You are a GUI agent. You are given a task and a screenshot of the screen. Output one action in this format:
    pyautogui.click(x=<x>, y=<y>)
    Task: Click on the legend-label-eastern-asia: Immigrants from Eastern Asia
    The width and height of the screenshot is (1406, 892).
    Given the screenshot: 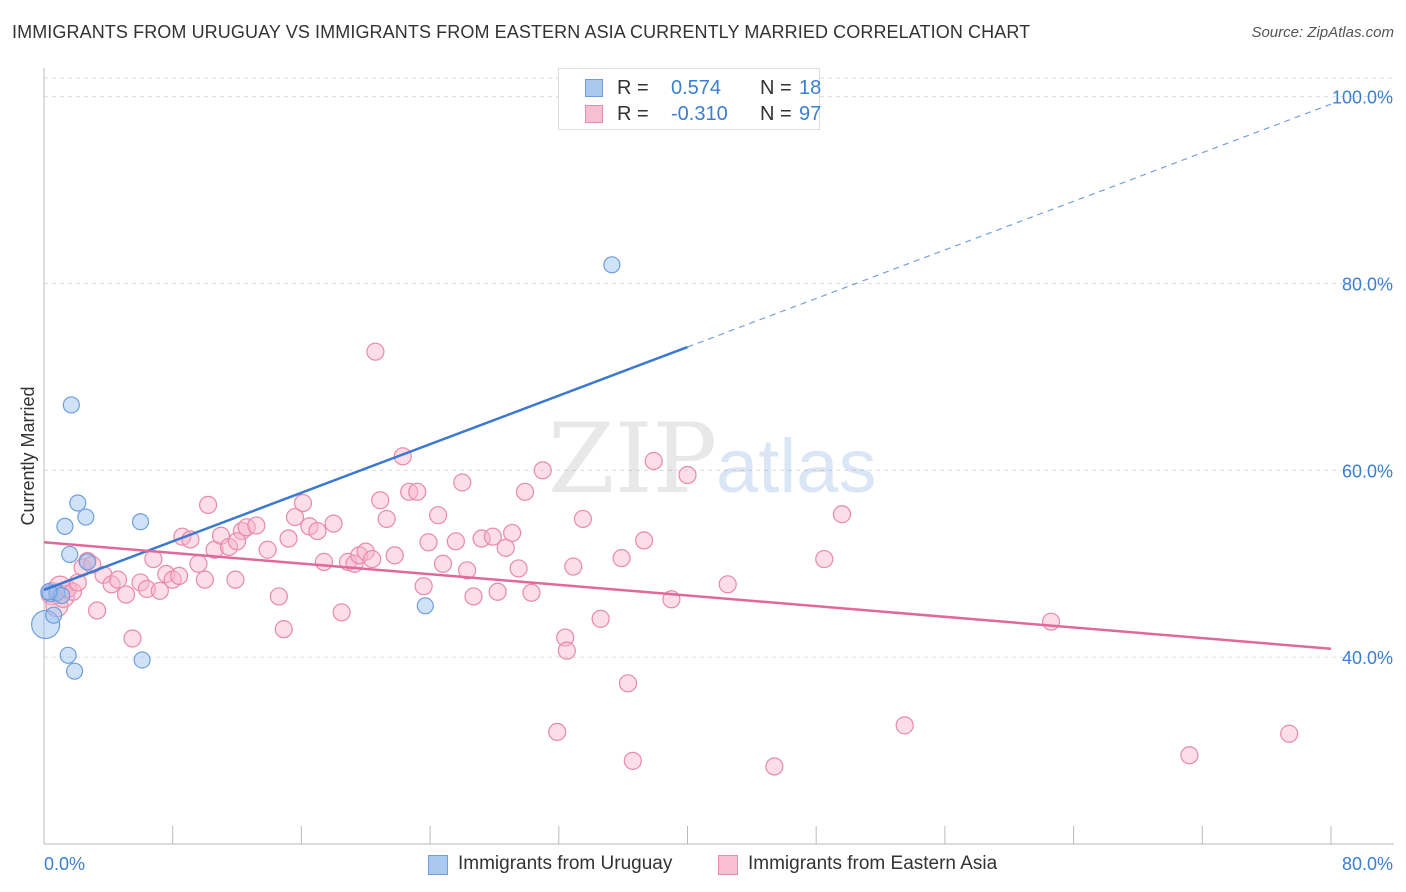 What is the action you would take?
    pyautogui.click(x=873, y=863)
    